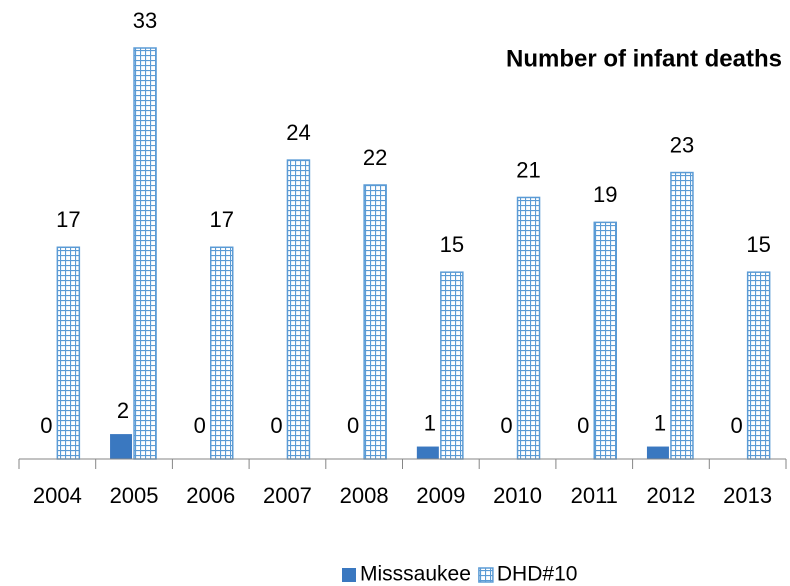  Describe the element at coordinates (145, 20) in the screenshot. I see `value-label: 33` at that location.